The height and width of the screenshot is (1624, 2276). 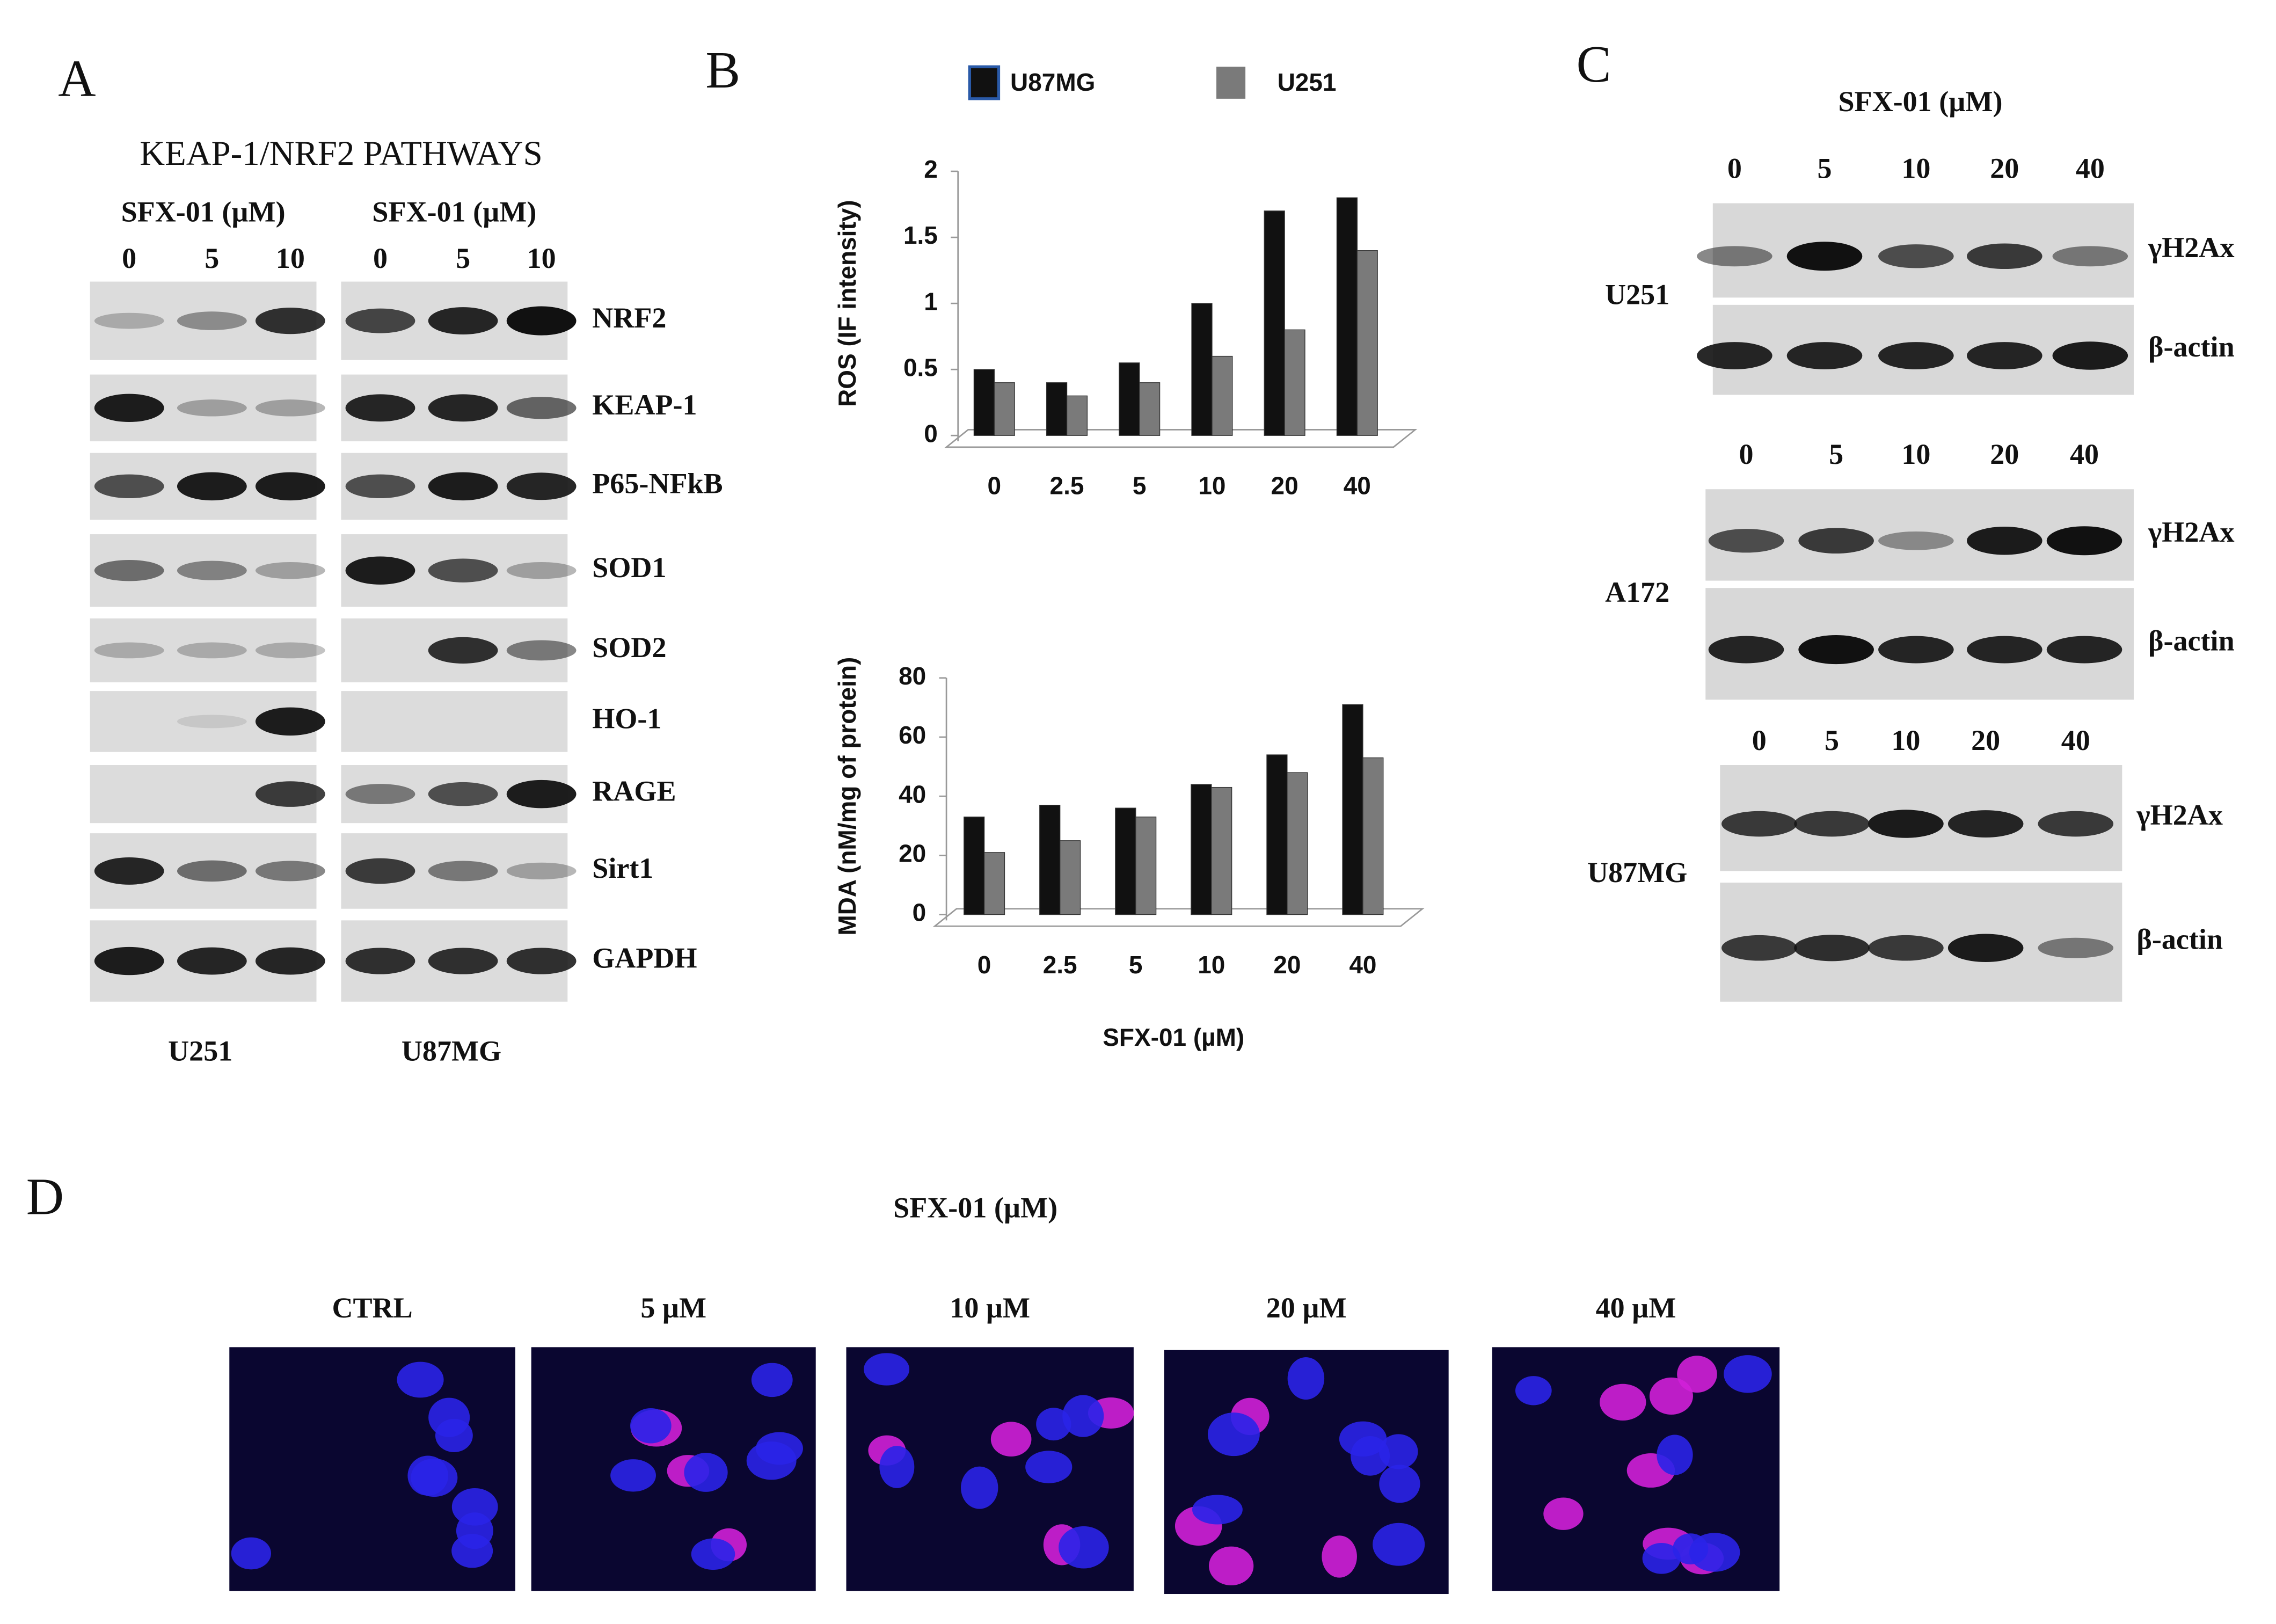 What do you see at coordinates (1212, 486) in the screenshot?
I see `x-tick-label: 10` at bounding box center [1212, 486].